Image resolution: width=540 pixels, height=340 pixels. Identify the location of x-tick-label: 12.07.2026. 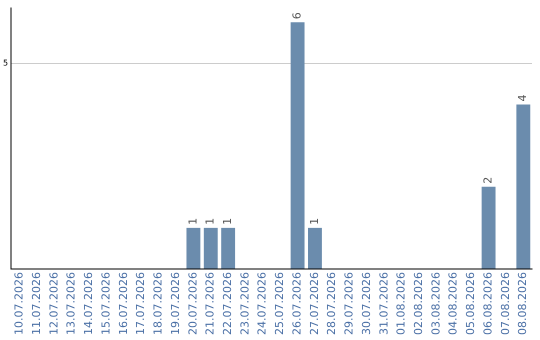
(53, 304).